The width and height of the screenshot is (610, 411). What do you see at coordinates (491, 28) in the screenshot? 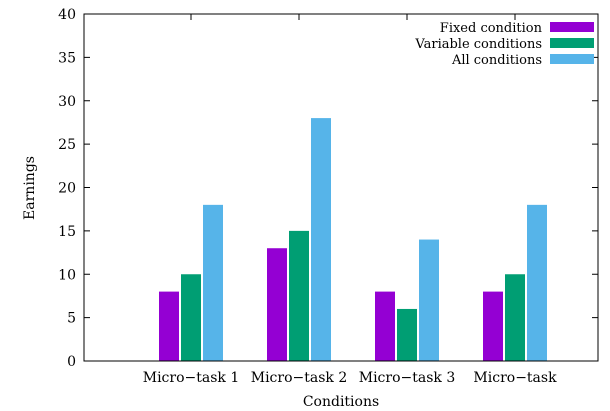
I see `legend-label: Fixed condition` at bounding box center [491, 28].